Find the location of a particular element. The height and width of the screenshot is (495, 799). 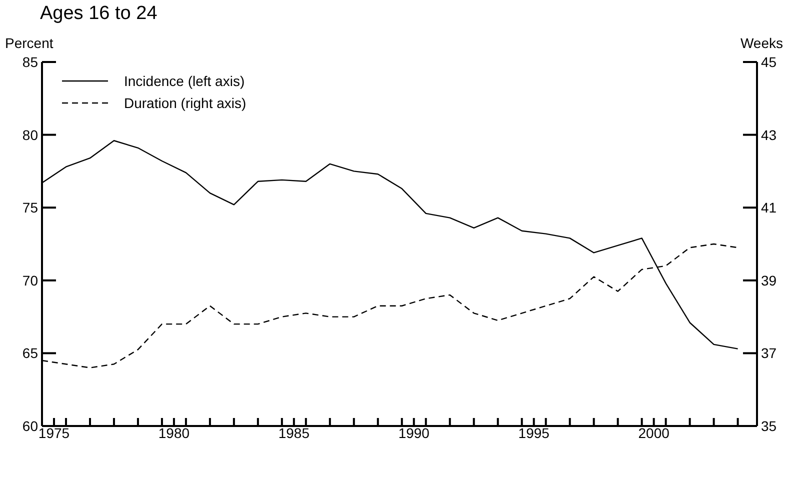

y2-tick-label: 37 is located at coordinates (769, 353).